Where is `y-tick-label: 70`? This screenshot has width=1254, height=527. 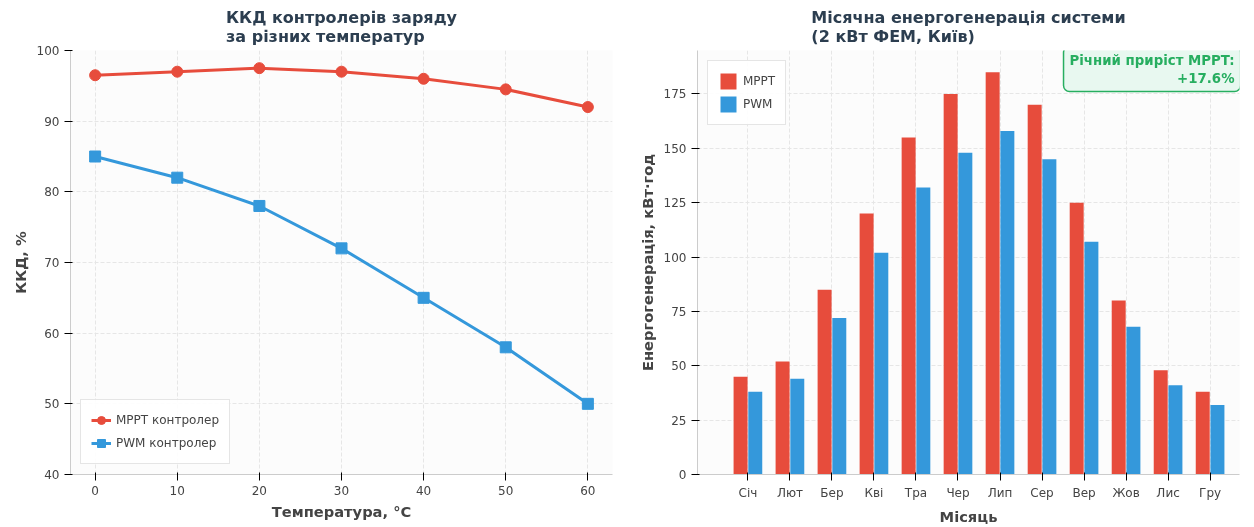
y-tick-label: 70 is located at coordinates (52, 263).